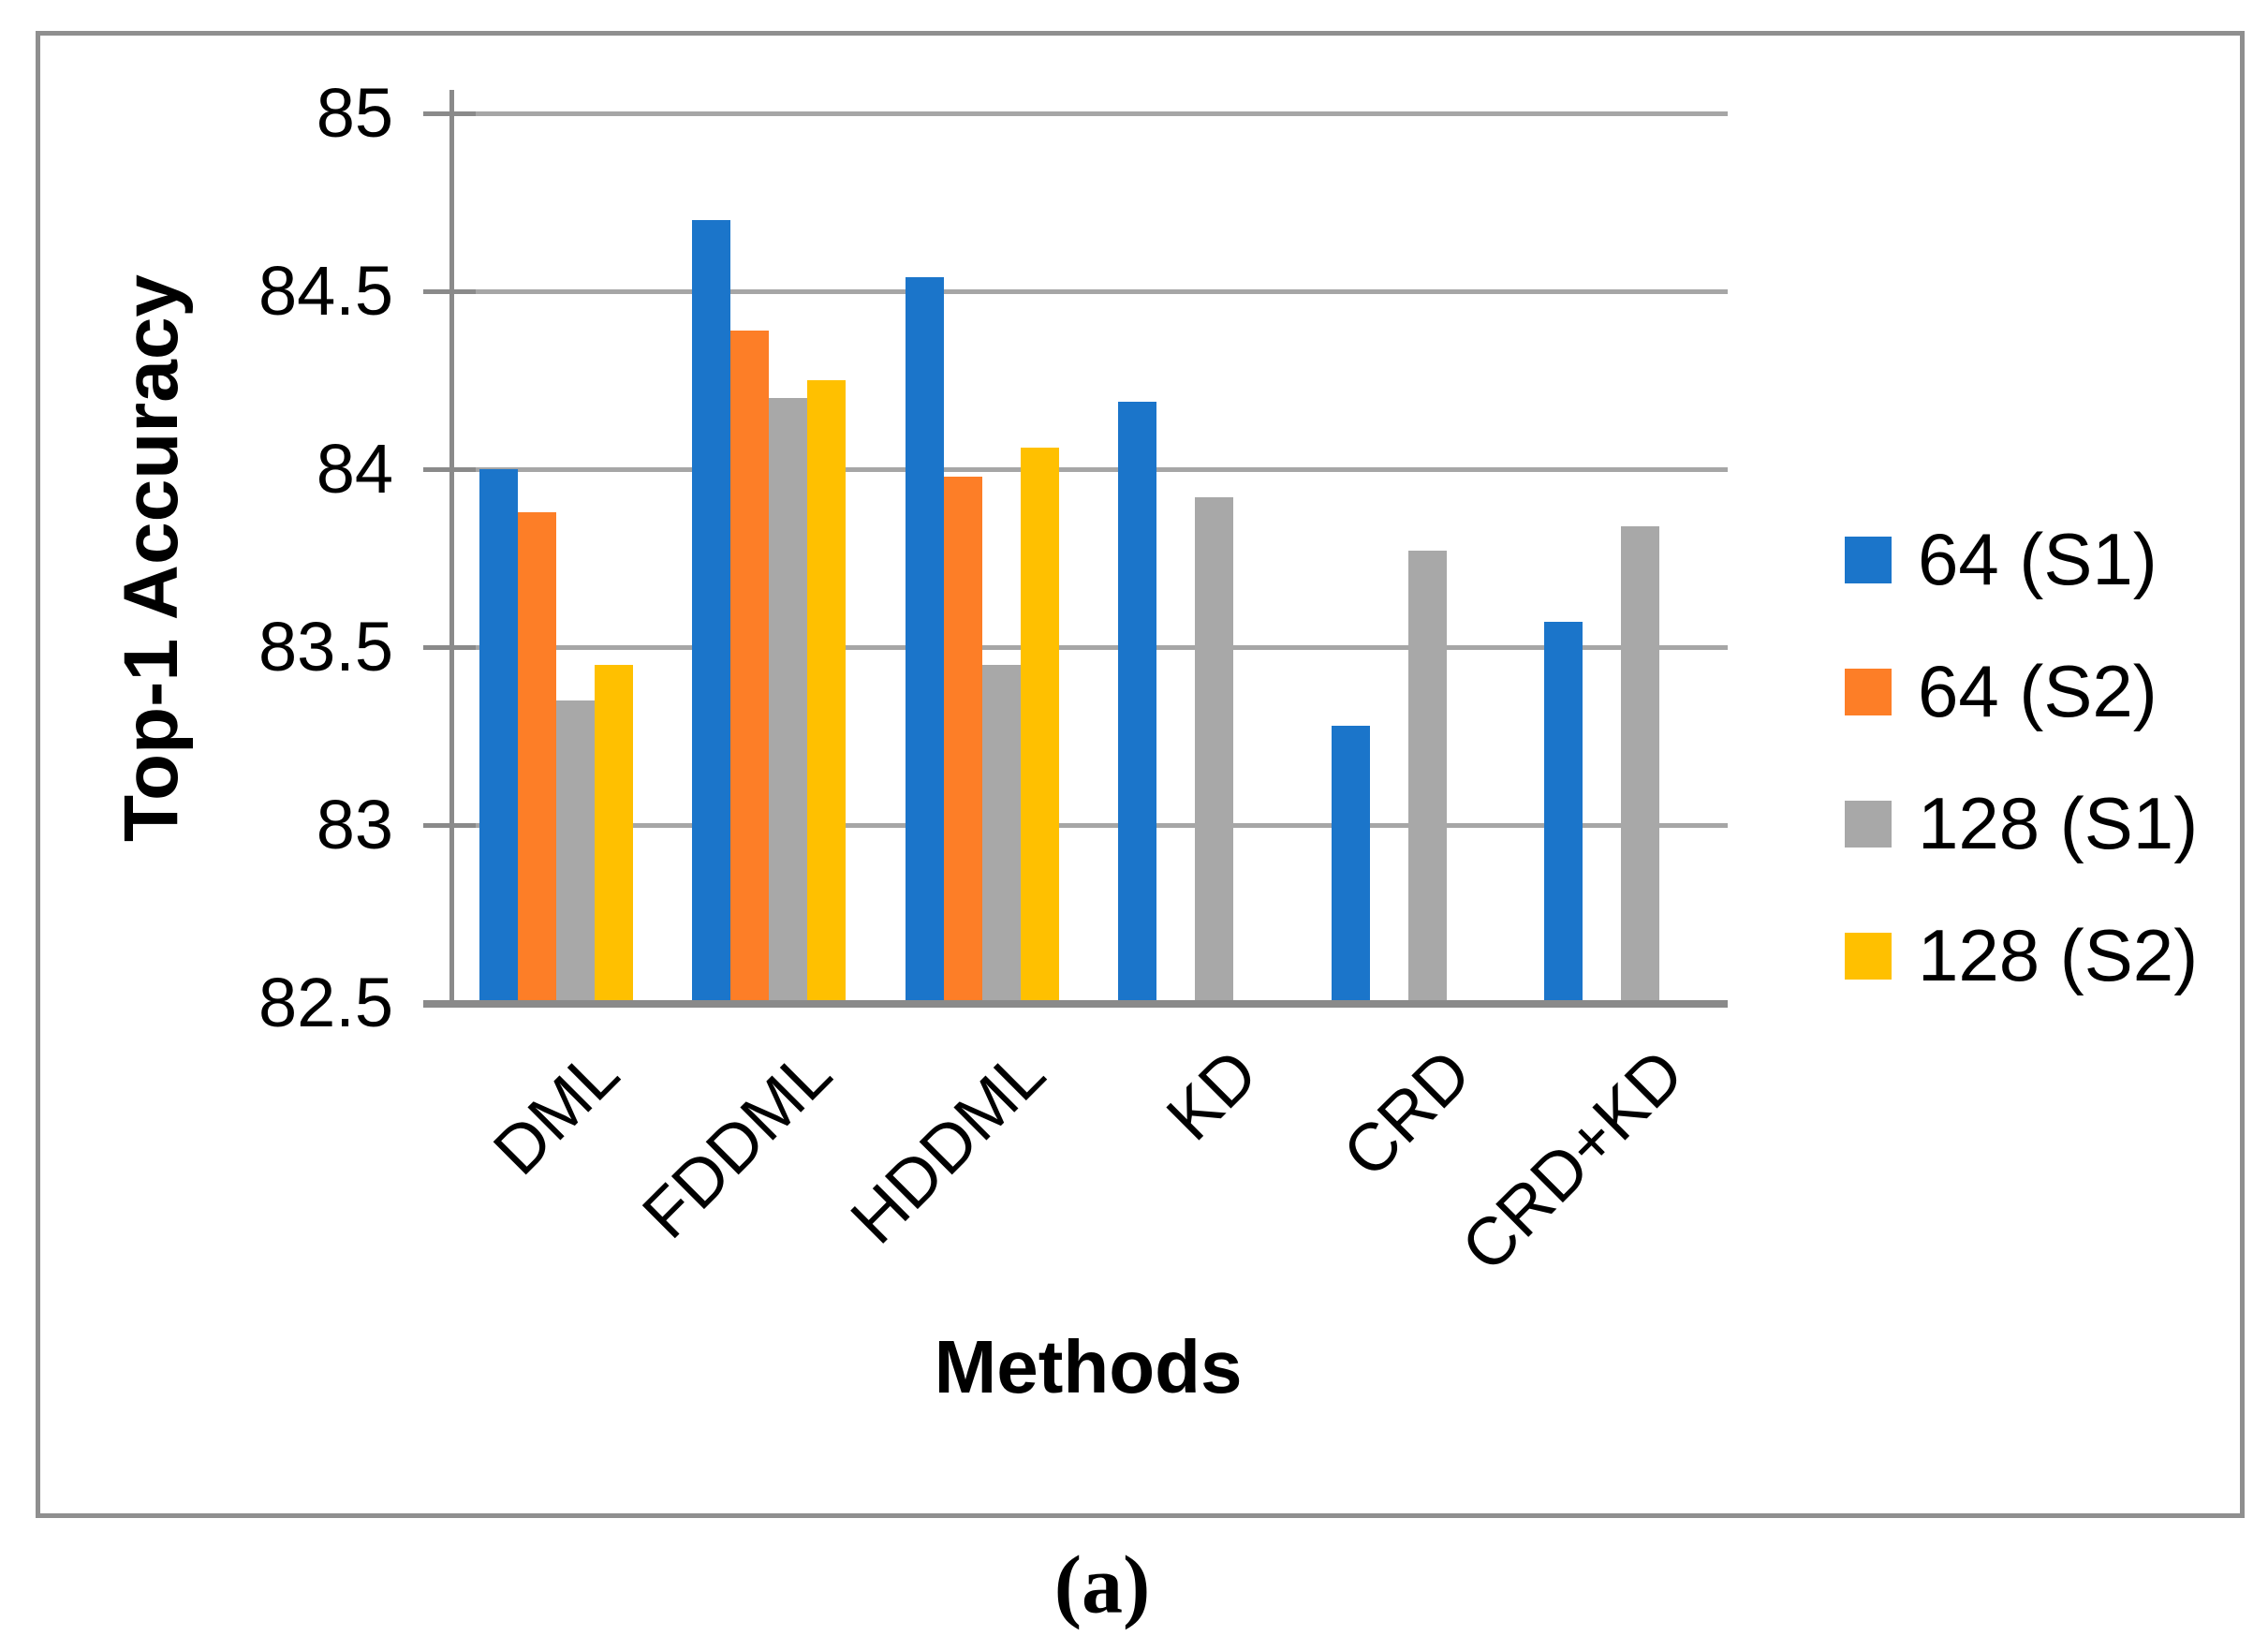 This screenshot has height=1651, width=2268. Describe the element at coordinates (1214, 750) in the screenshot. I see `bar-KD-128-S1` at that location.